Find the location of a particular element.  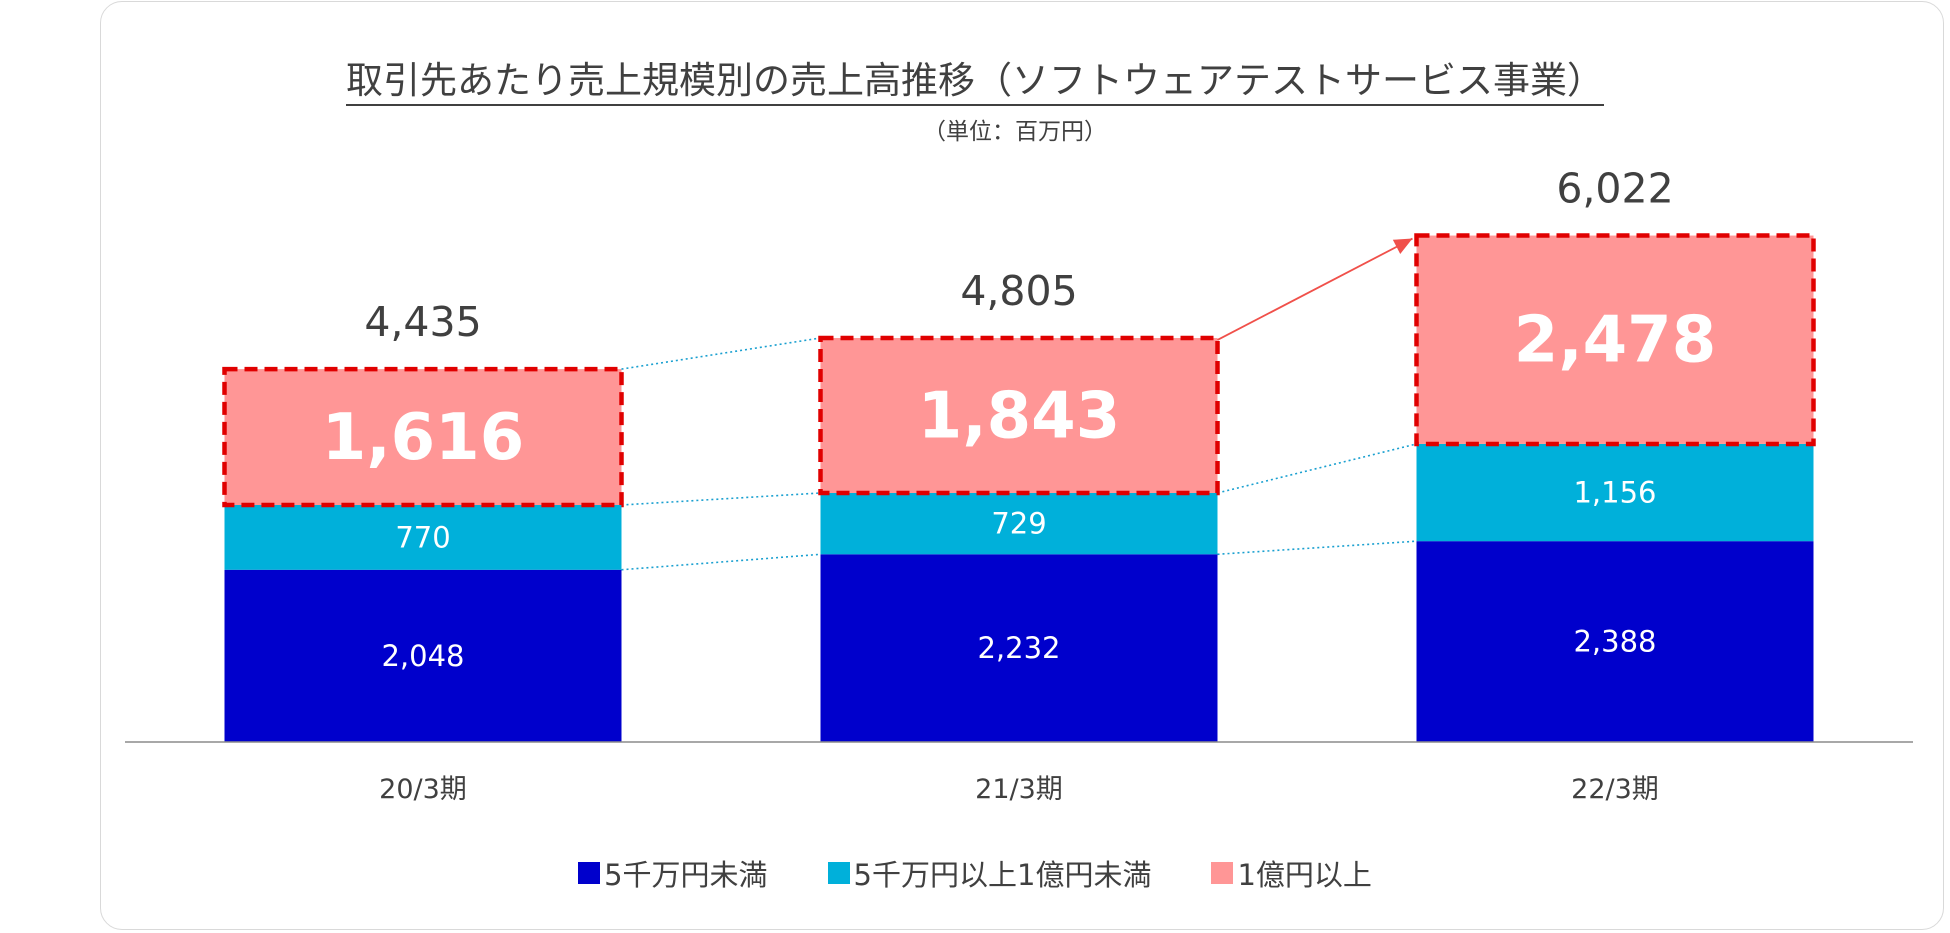

value-label-over-100m-2: 2,478 is located at coordinates (1615, 341).